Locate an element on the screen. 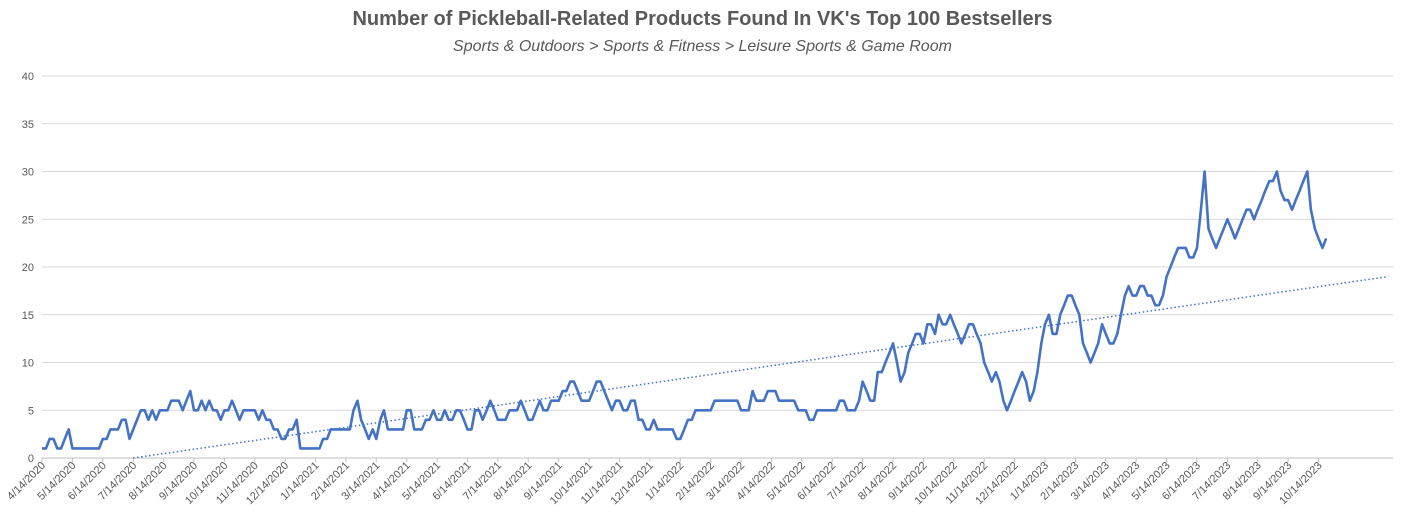  y-tick-label: 30 is located at coordinates (28, 173).